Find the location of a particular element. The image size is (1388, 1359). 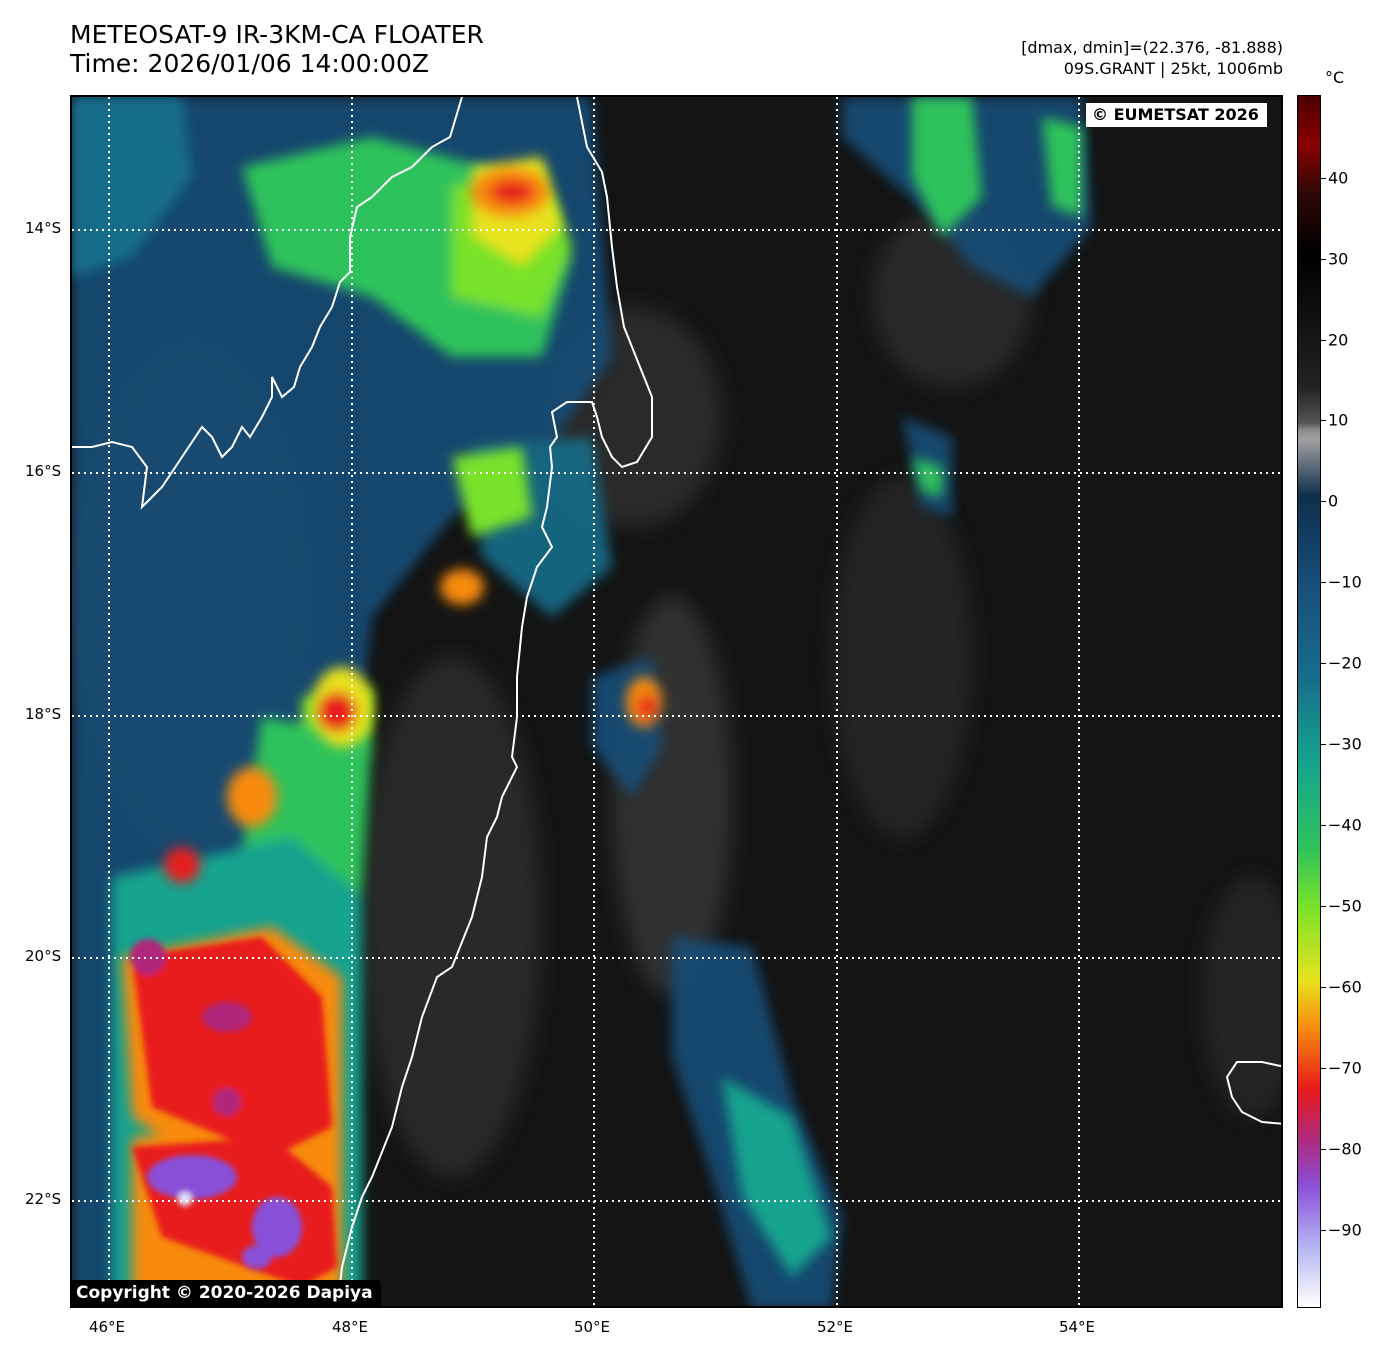

colorbar-tick-40: 40 is located at coordinates (1338, 178).